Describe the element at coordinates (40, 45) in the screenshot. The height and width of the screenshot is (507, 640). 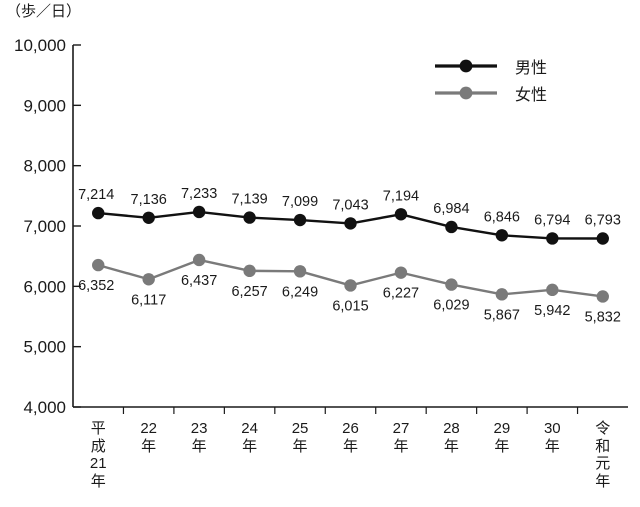
I see `y-axis-tick-label: 10,000` at that location.